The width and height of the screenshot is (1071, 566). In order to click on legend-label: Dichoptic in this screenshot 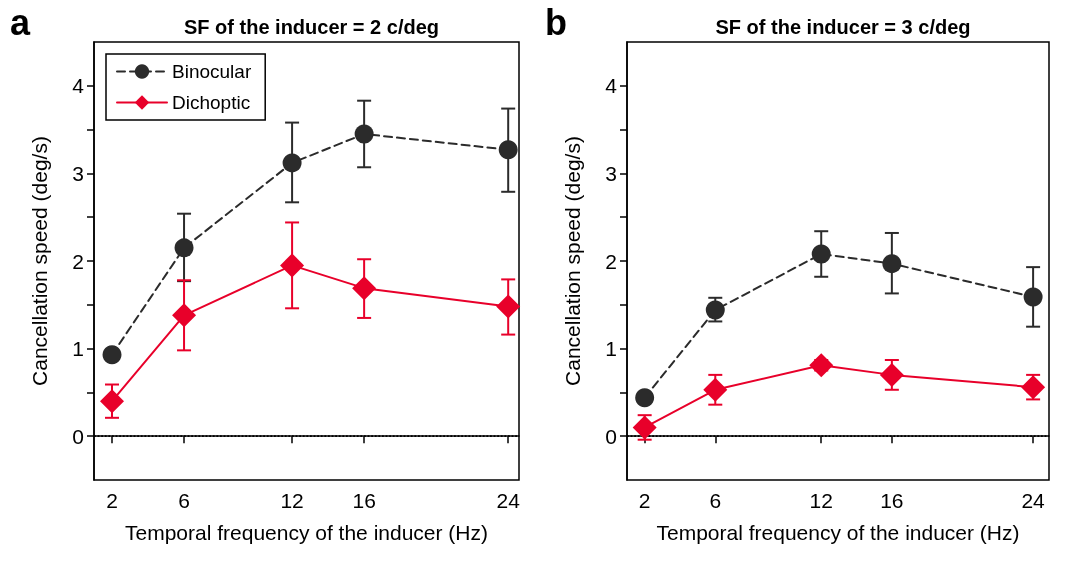, I will do `click(211, 102)`.